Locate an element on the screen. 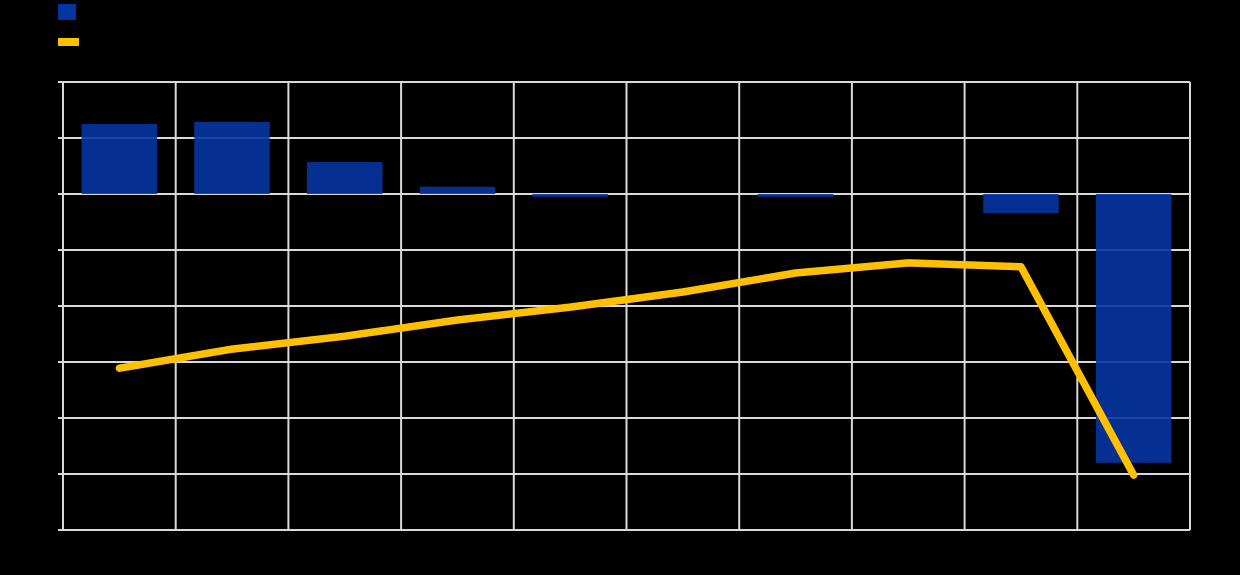  legend-item-bar-series is located at coordinates (70, 12).